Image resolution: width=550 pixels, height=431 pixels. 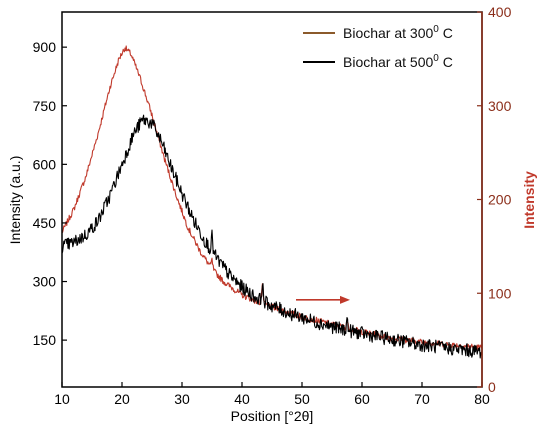 What do you see at coordinates (529, 200) in the screenshot?
I see `y-axis-right-title: Intensity` at bounding box center [529, 200].